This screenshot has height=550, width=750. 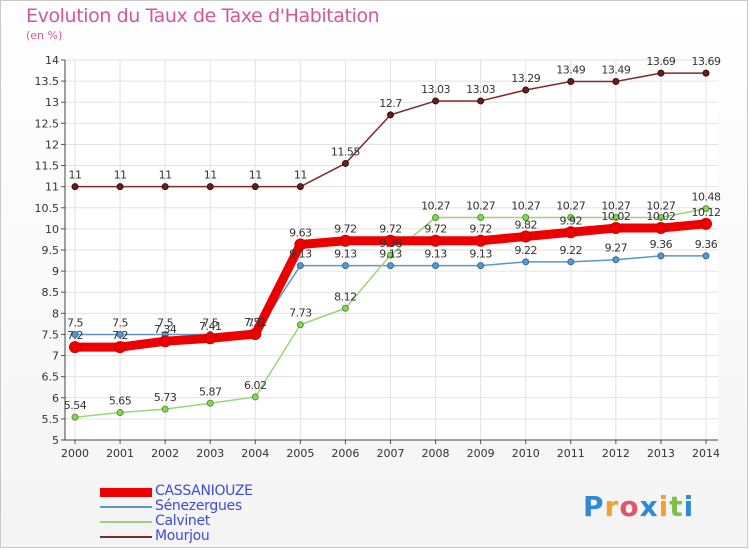 I want to click on y-tick-label: 6, so click(x=55, y=398).